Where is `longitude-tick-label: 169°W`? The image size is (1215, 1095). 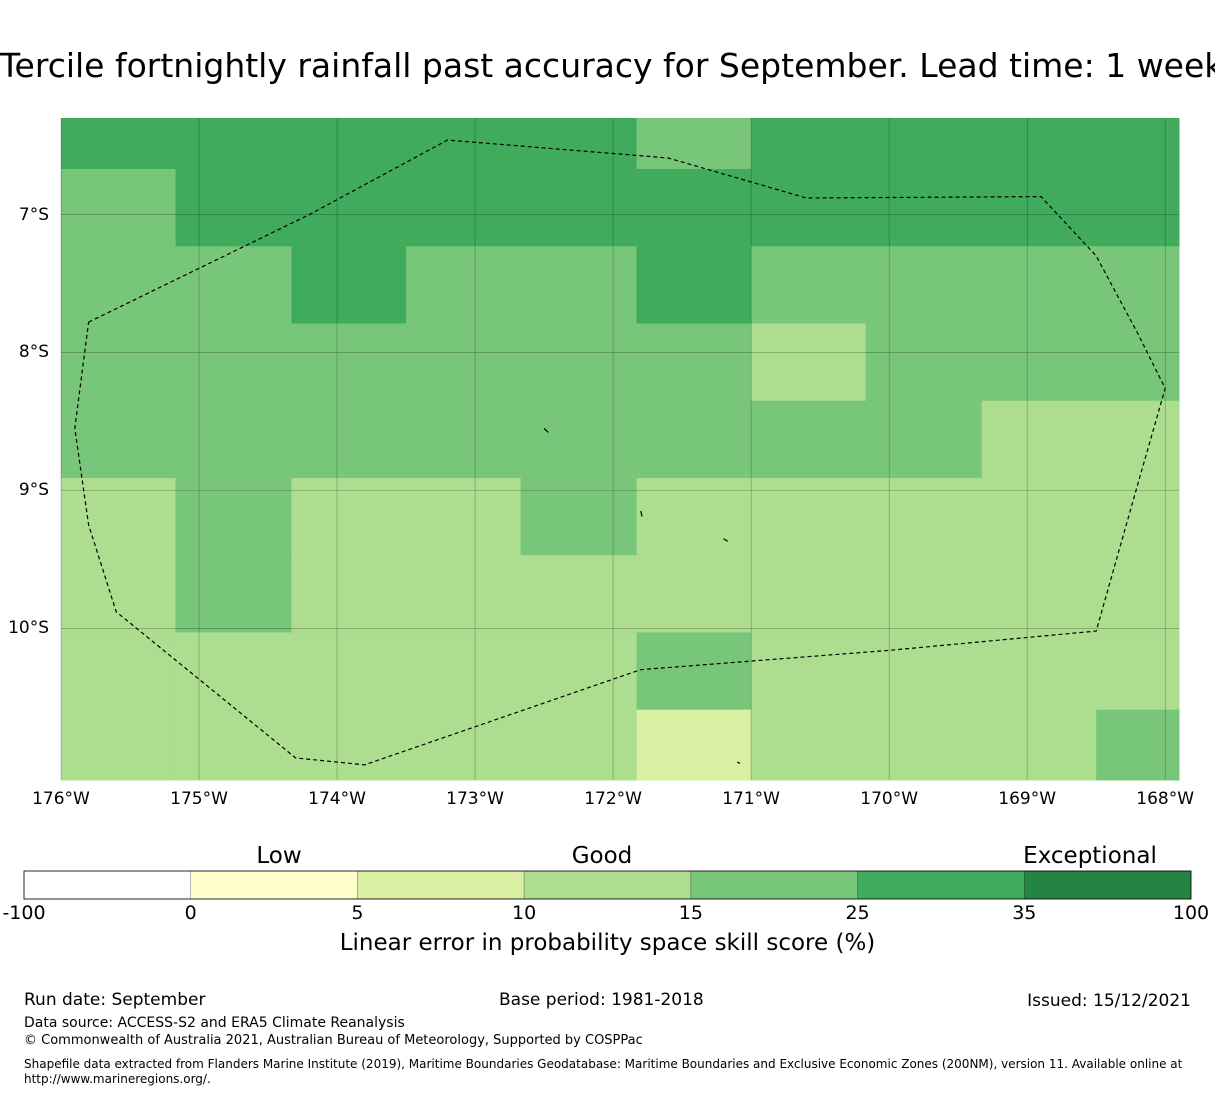 longitude-tick-label: 169°W is located at coordinates (1027, 799).